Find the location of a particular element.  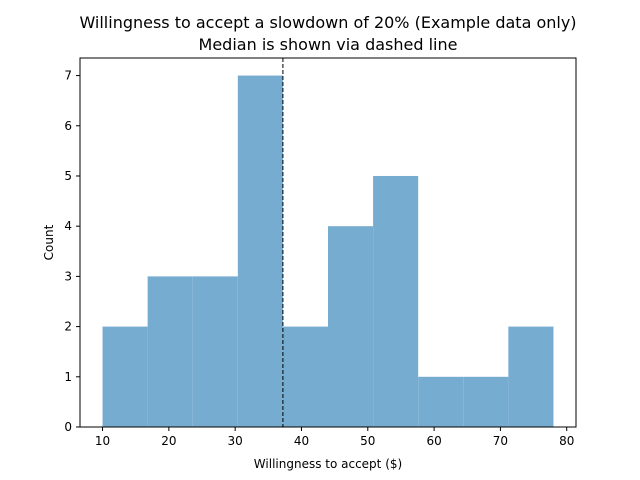

y-tick-label: 6 is located at coordinates (68, 126).